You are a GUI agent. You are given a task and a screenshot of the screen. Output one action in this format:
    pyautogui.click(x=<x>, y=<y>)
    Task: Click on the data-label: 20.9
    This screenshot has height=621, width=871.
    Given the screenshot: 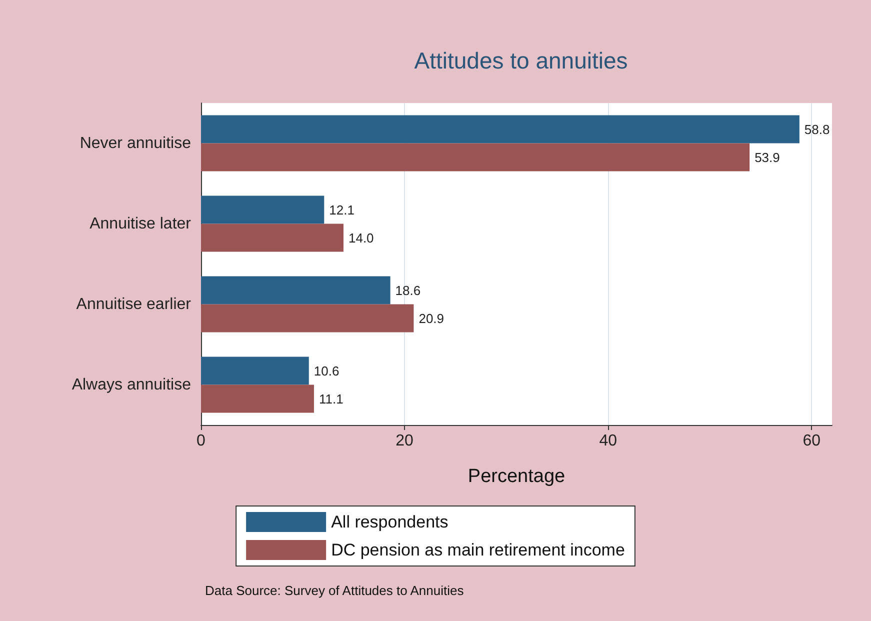 What is the action you would take?
    pyautogui.click(x=431, y=318)
    